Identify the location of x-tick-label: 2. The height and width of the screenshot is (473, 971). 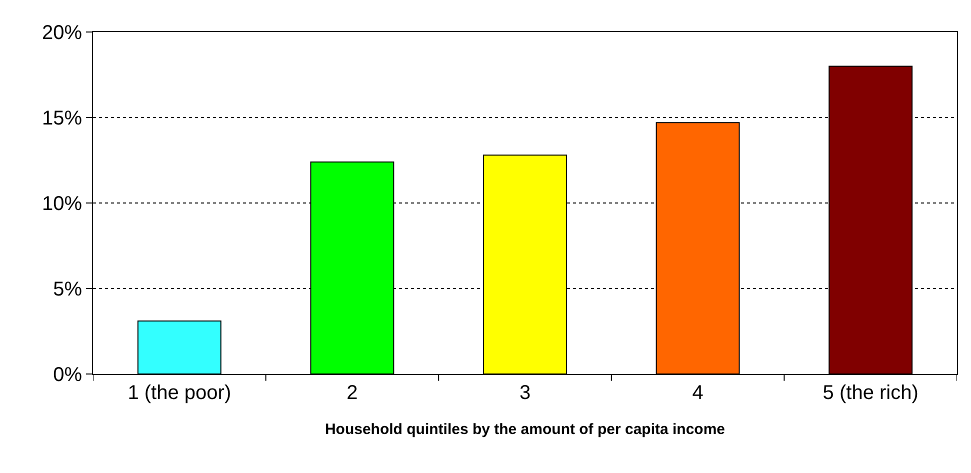
(352, 393).